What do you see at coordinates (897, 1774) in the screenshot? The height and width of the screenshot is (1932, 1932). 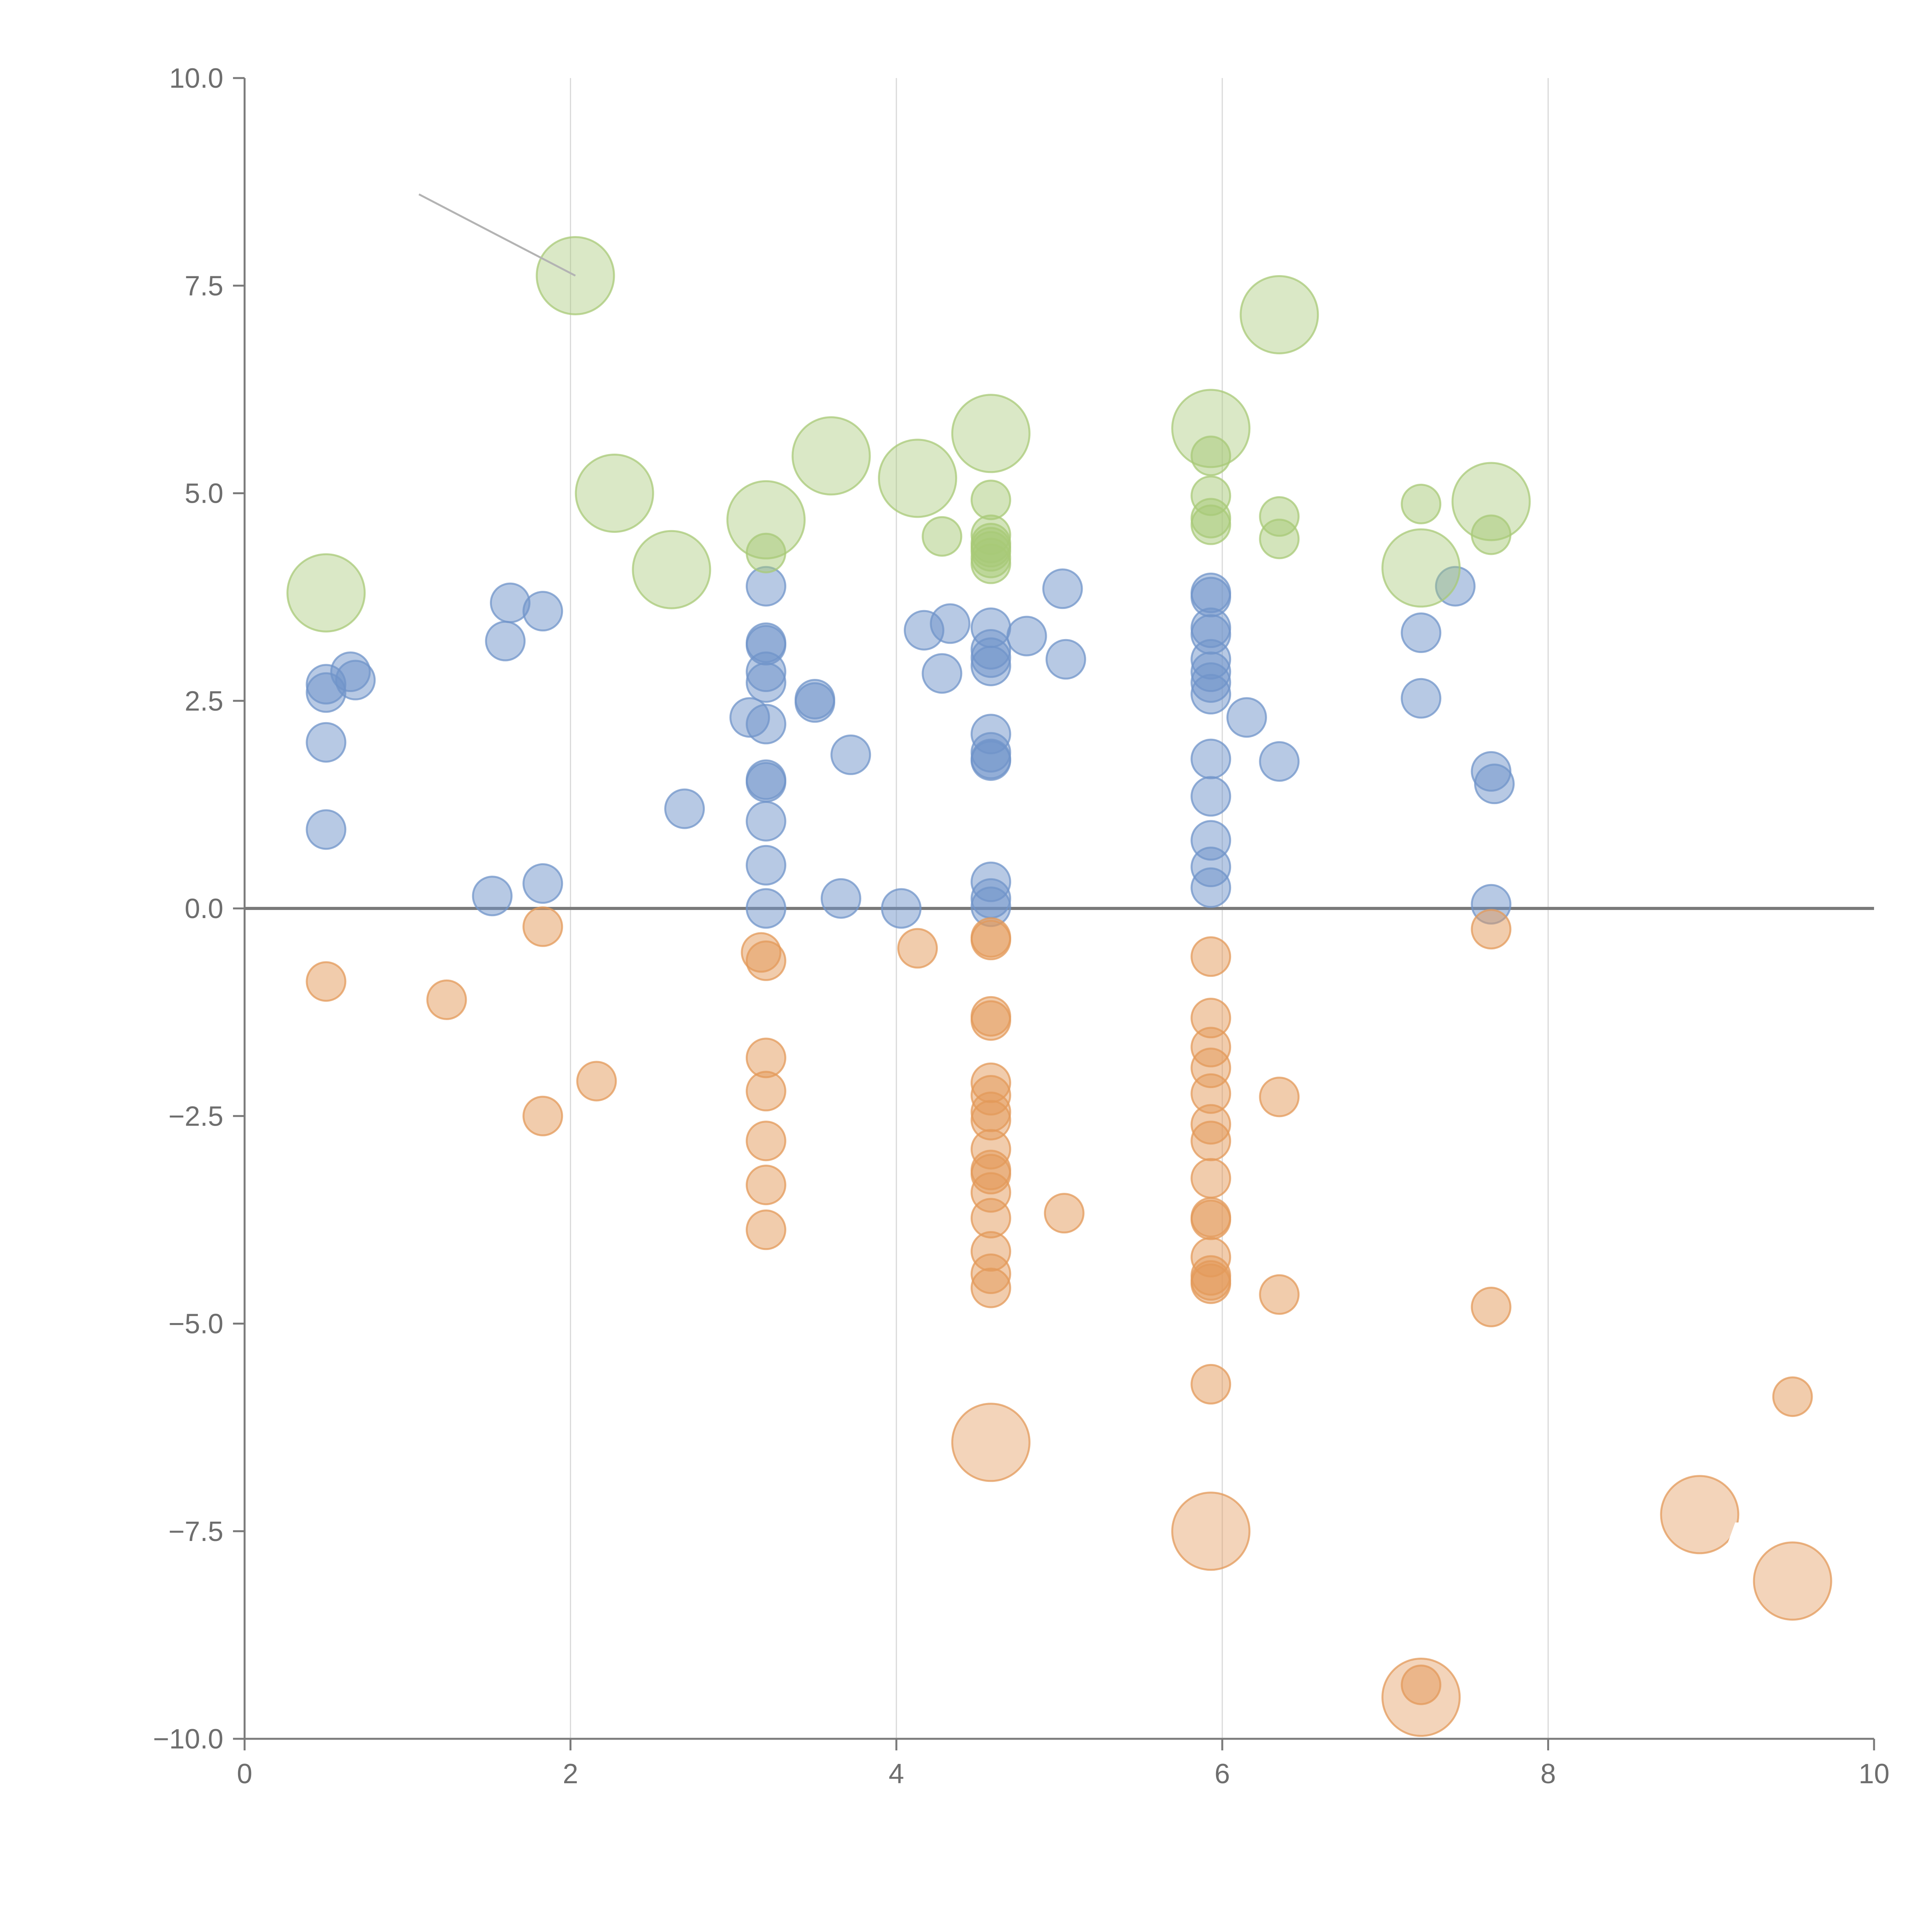 I see `x-tick-label: 4` at bounding box center [897, 1774].